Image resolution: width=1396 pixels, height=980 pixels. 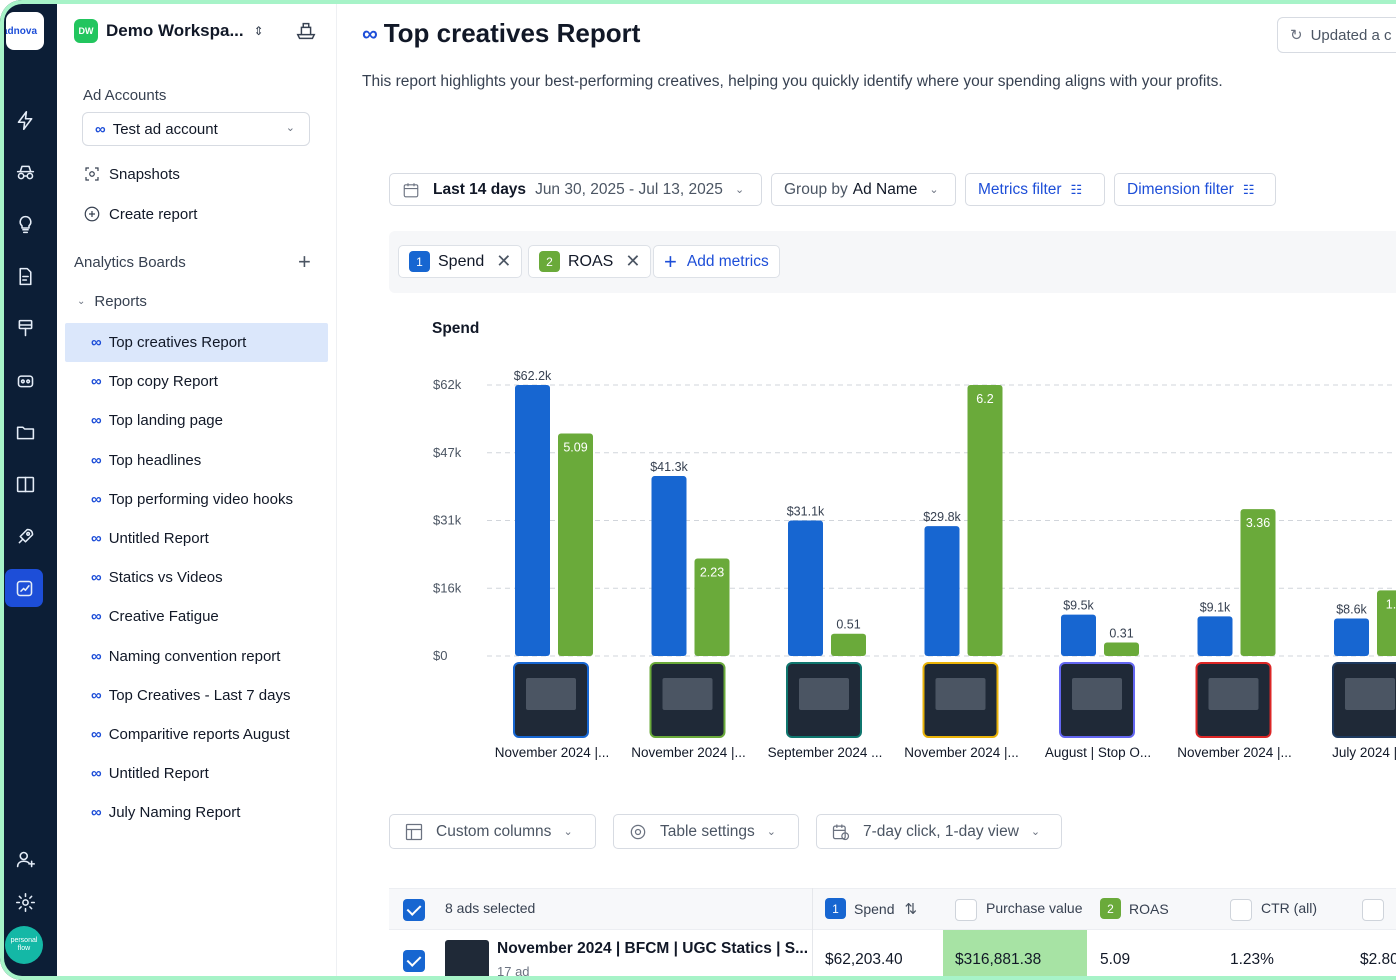 What do you see at coordinates (25, 859) in the screenshot?
I see `add-user-icon` at bounding box center [25, 859].